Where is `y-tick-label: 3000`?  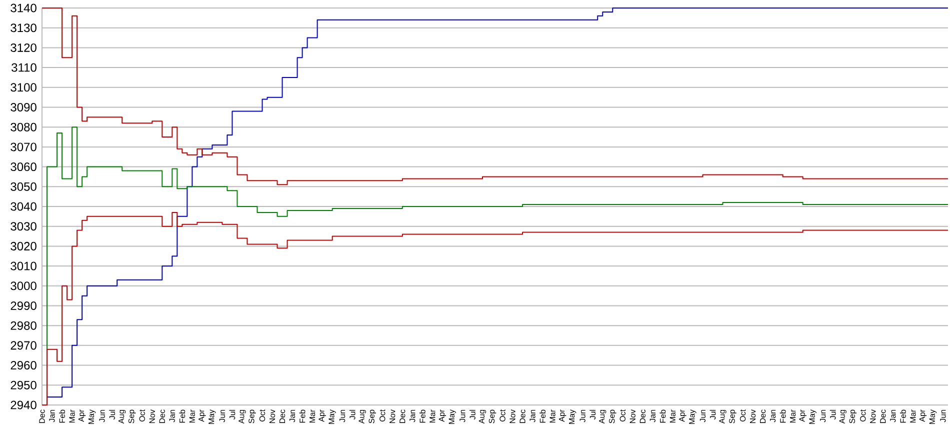 y-tick-label: 3000 is located at coordinates (23, 286).